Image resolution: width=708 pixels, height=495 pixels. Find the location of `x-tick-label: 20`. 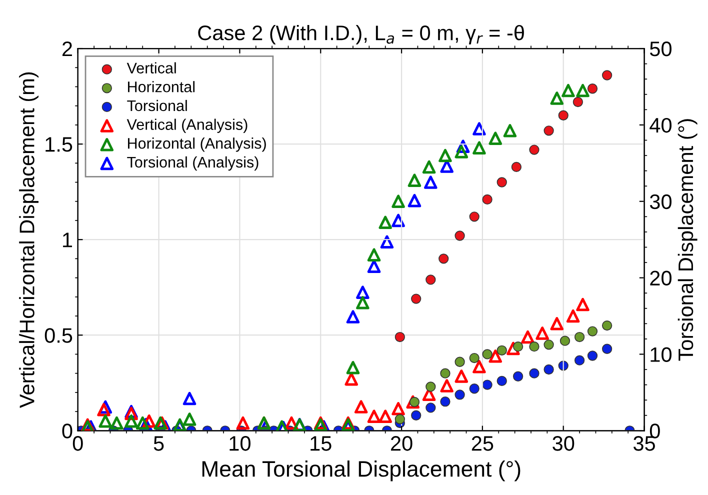

x-tick-label: 20 is located at coordinates (401, 443).